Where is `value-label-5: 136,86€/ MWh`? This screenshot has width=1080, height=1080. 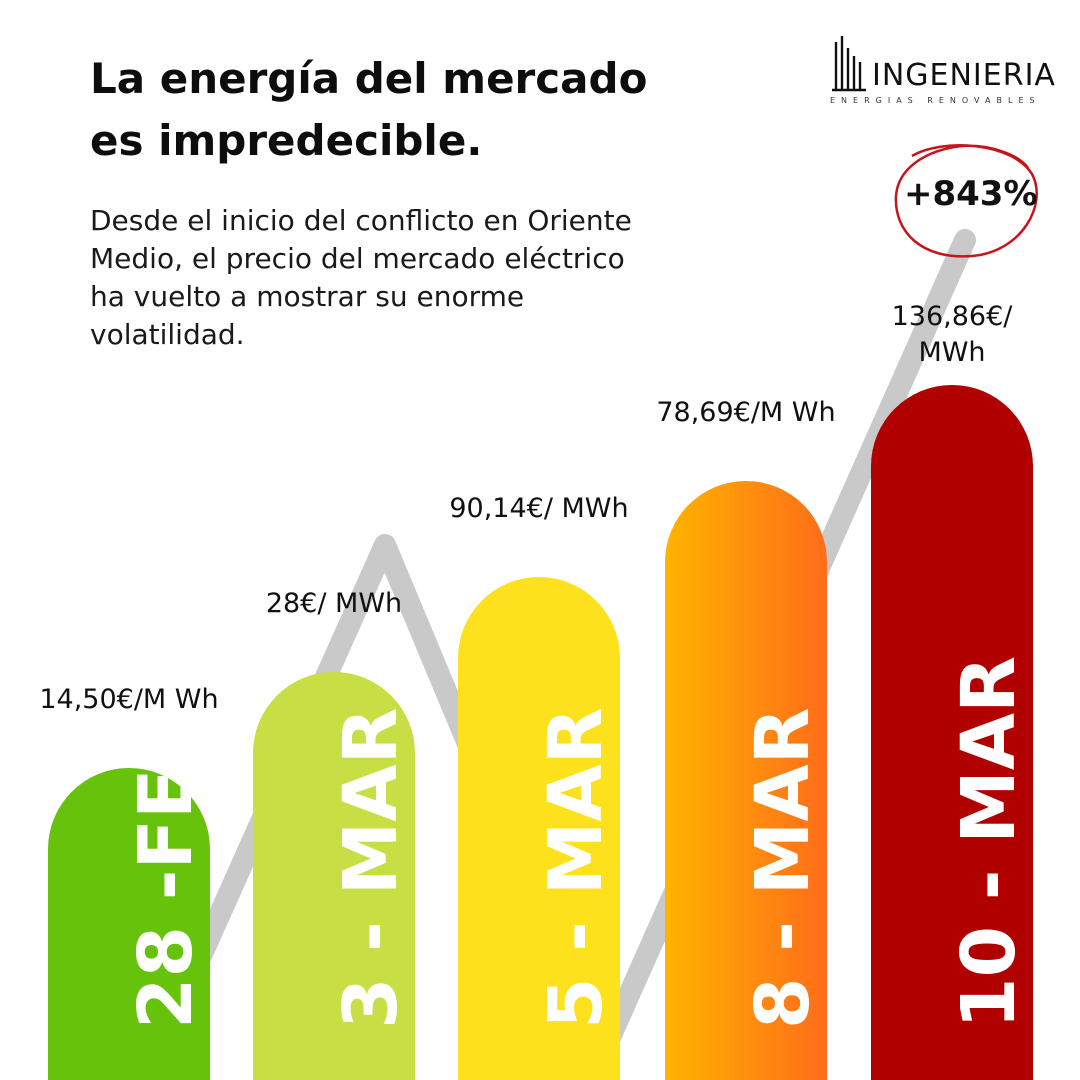
value-label-5: 136,86€/ MWh is located at coordinates (952, 334).